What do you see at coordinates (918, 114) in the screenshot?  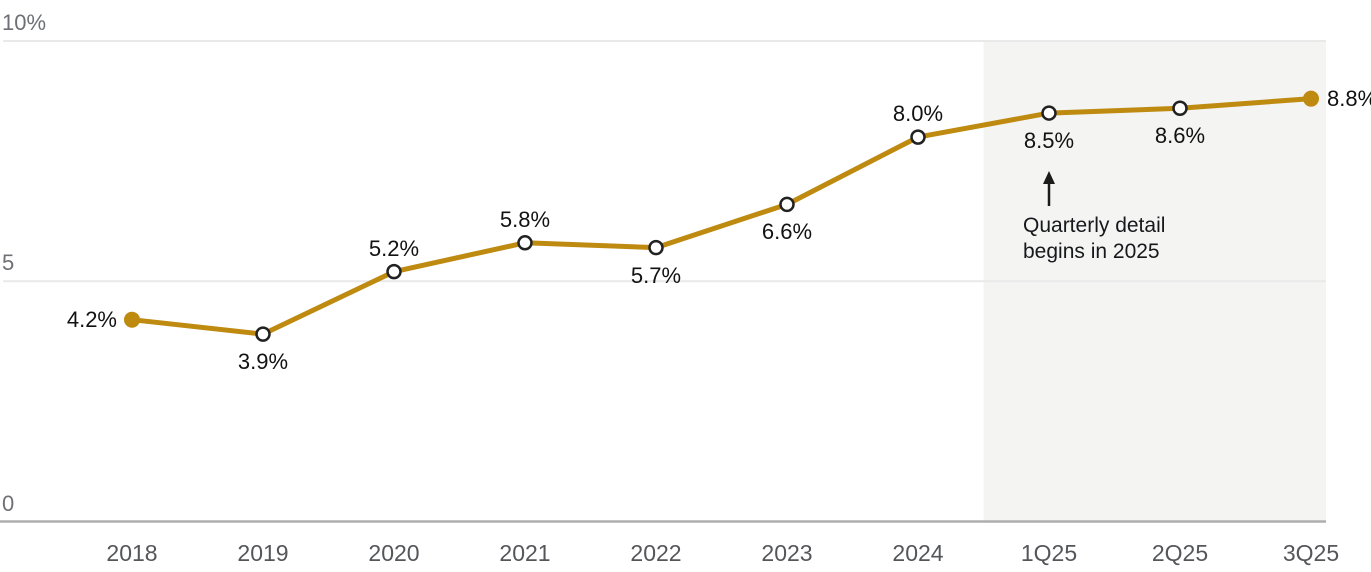 I see `data-point-label: 8.0%` at bounding box center [918, 114].